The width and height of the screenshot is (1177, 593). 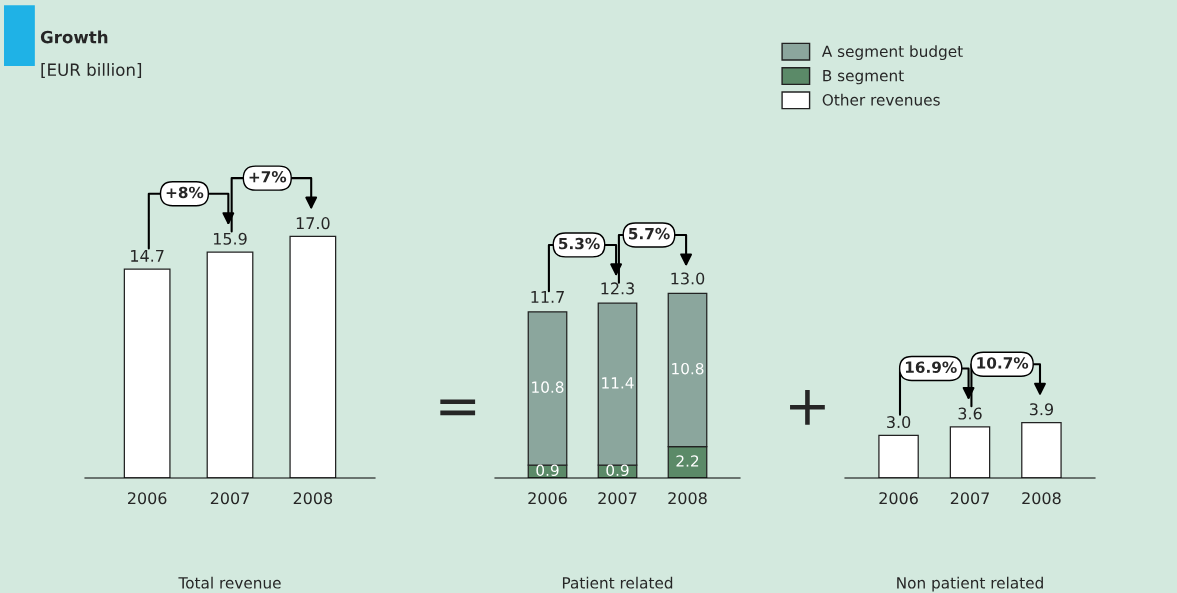 What do you see at coordinates (899, 422) in the screenshot?
I see `data-label: 3.0` at bounding box center [899, 422].